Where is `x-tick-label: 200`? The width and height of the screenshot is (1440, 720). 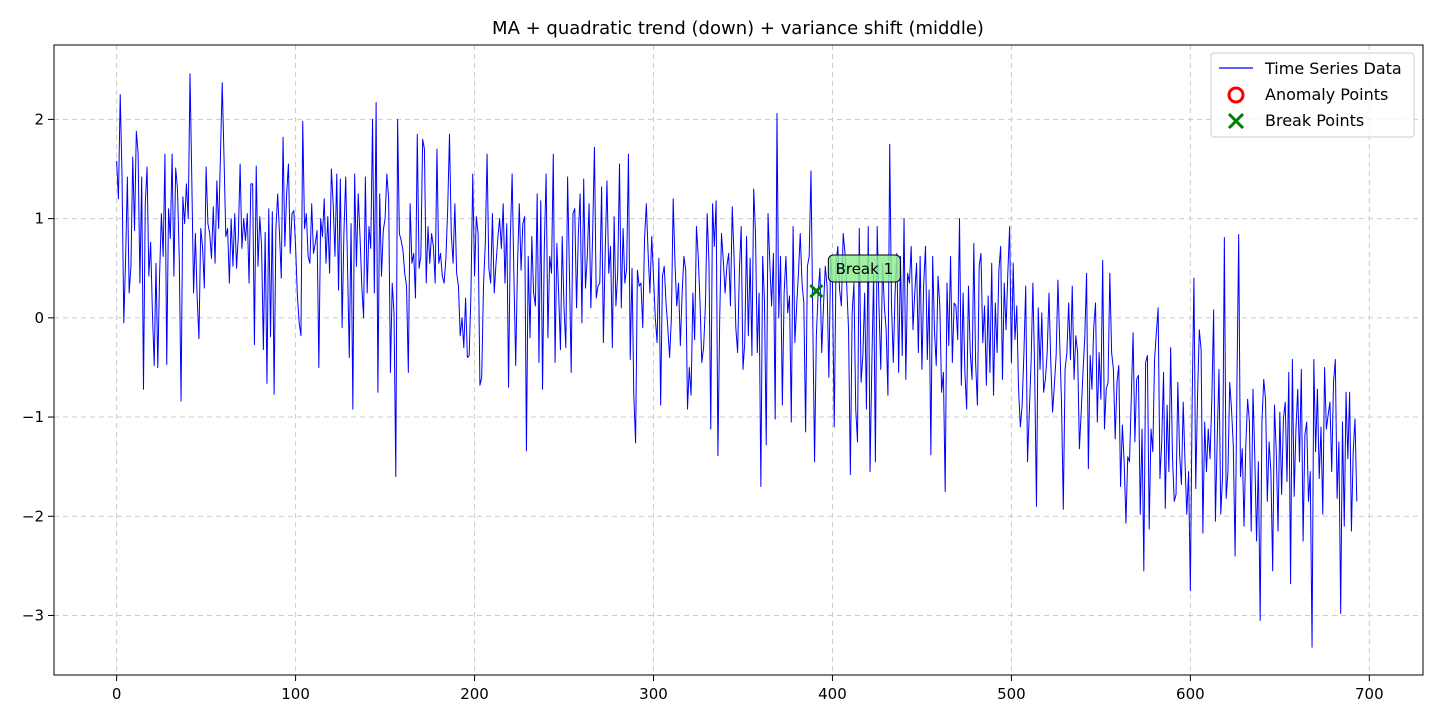 x-tick-label: 200 is located at coordinates (474, 694).